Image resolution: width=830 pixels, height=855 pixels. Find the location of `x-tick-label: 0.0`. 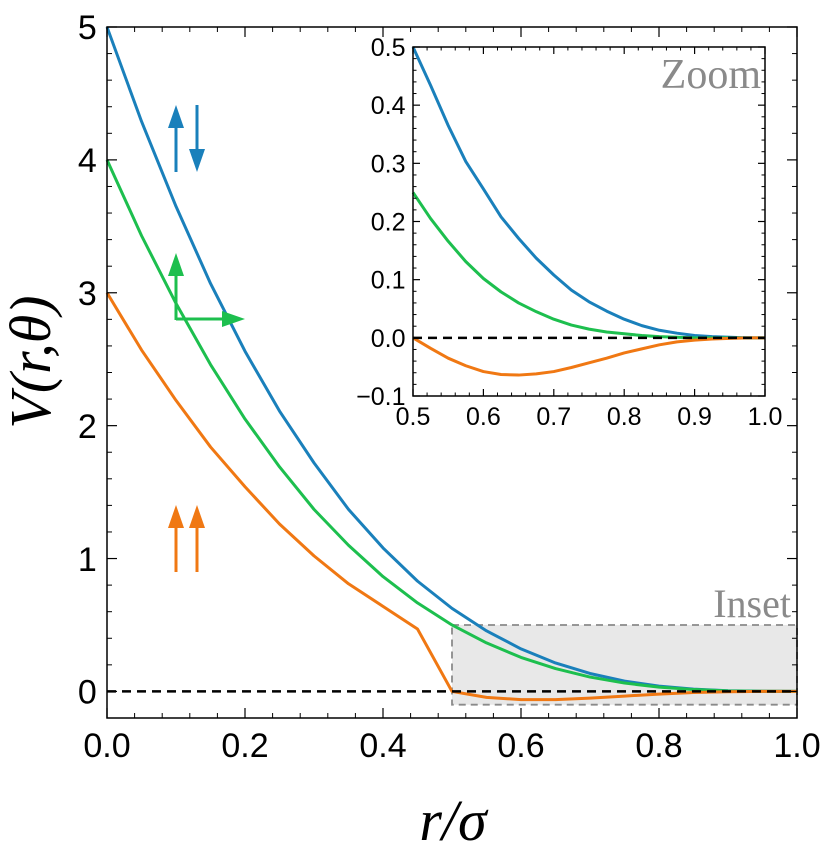

x-tick-label: 0.0 is located at coordinates (106, 746).